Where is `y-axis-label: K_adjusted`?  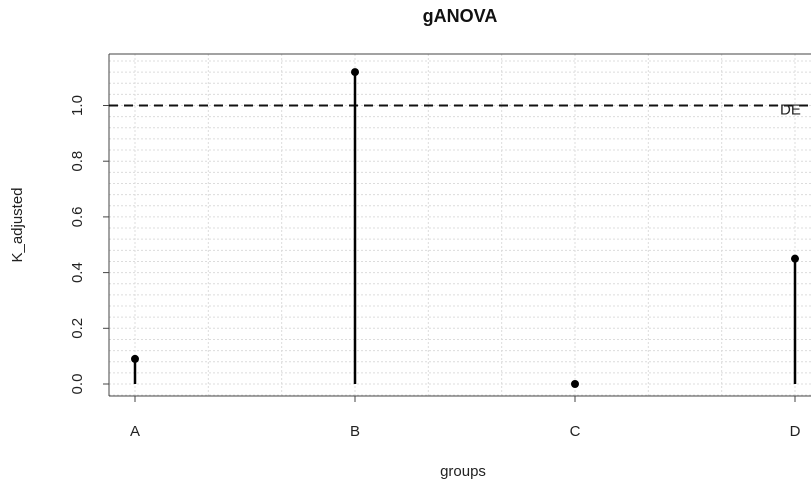
y-axis-label: K_adjusted is located at coordinates (17, 224).